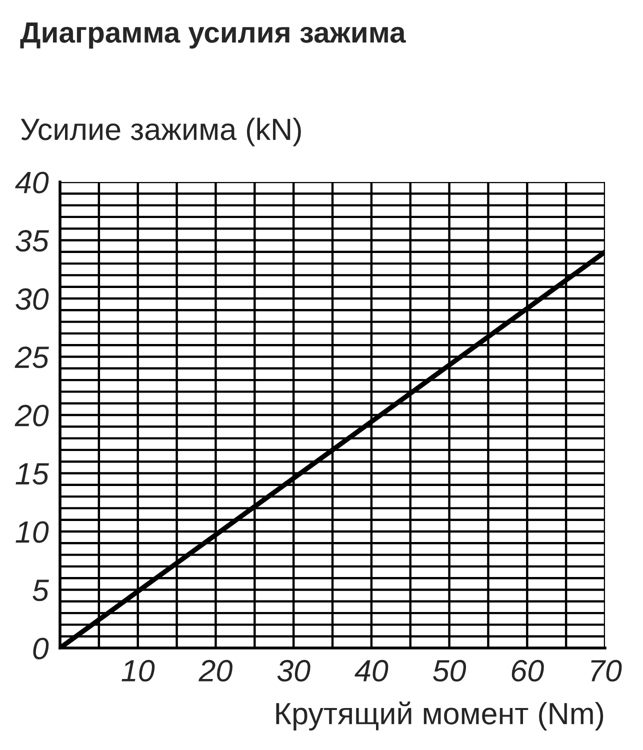 The width and height of the screenshot is (643, 750). What do you see at coordinates (371, 671) in the screenshot?
I see `x-tick-label: 40` at bounding box center [371, 671].